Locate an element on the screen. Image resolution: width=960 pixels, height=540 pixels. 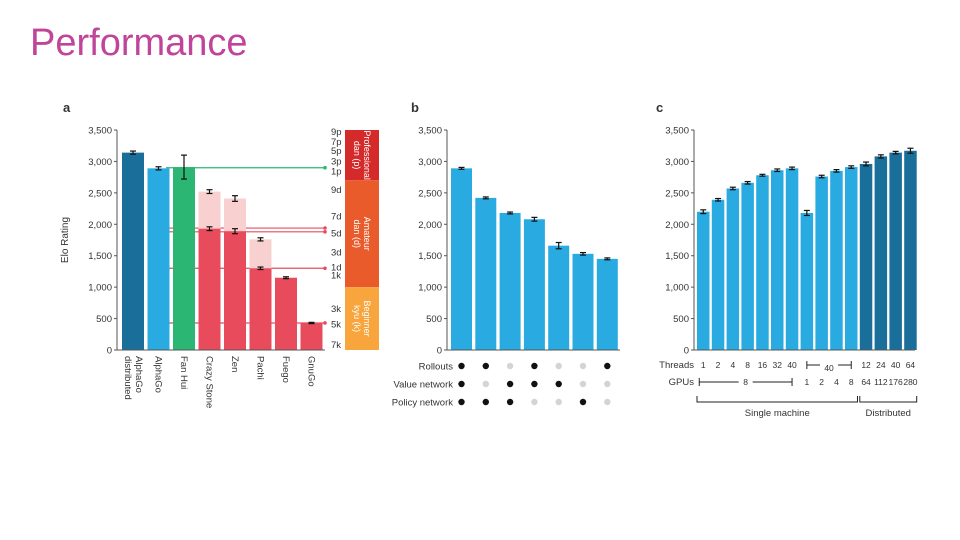
panel-c-y-tick-label: 3,000 is located at coordinates (677, 162).